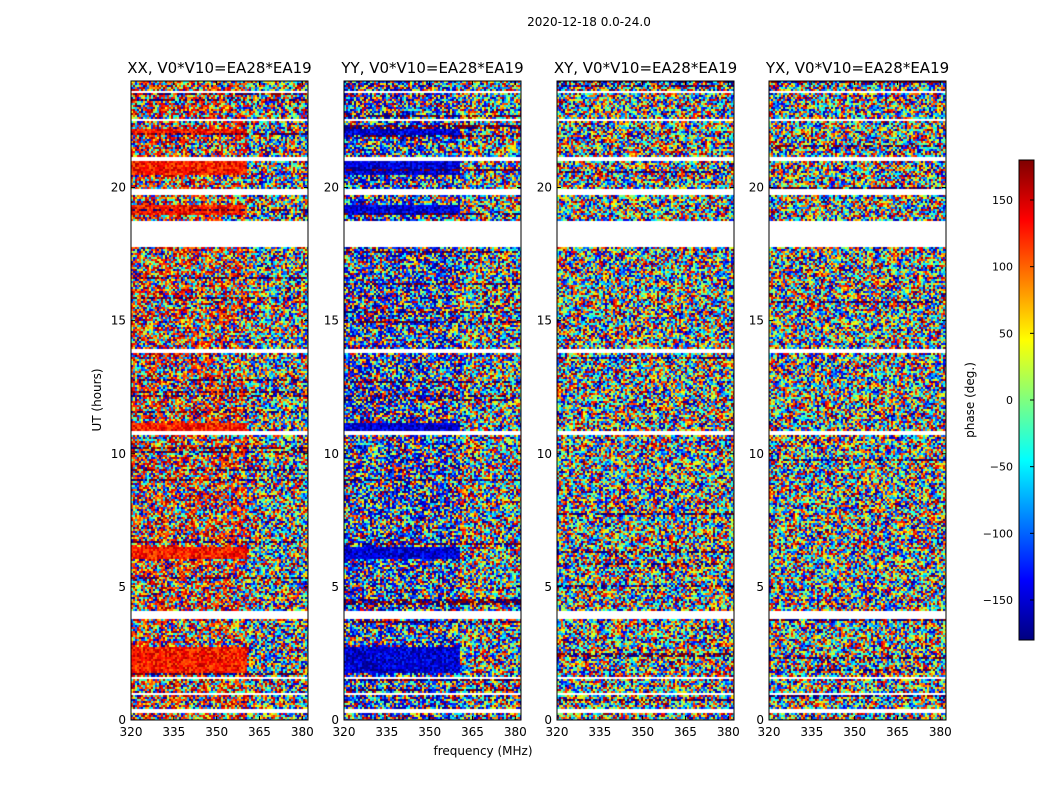 This screenshot has height=800, width=1050. Describe the element at coordinates (1002, 267) in the screenshot. I see `colorbar-tick-label: 100` at that location.